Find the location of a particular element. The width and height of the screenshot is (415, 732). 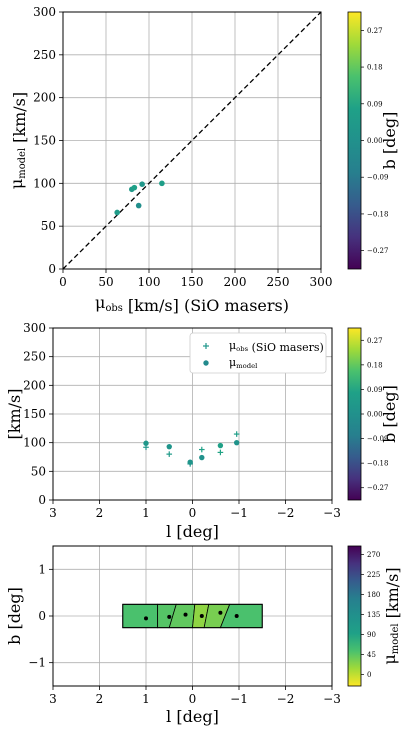

x-tick-label: 250 is located at coordinates (278, 282).